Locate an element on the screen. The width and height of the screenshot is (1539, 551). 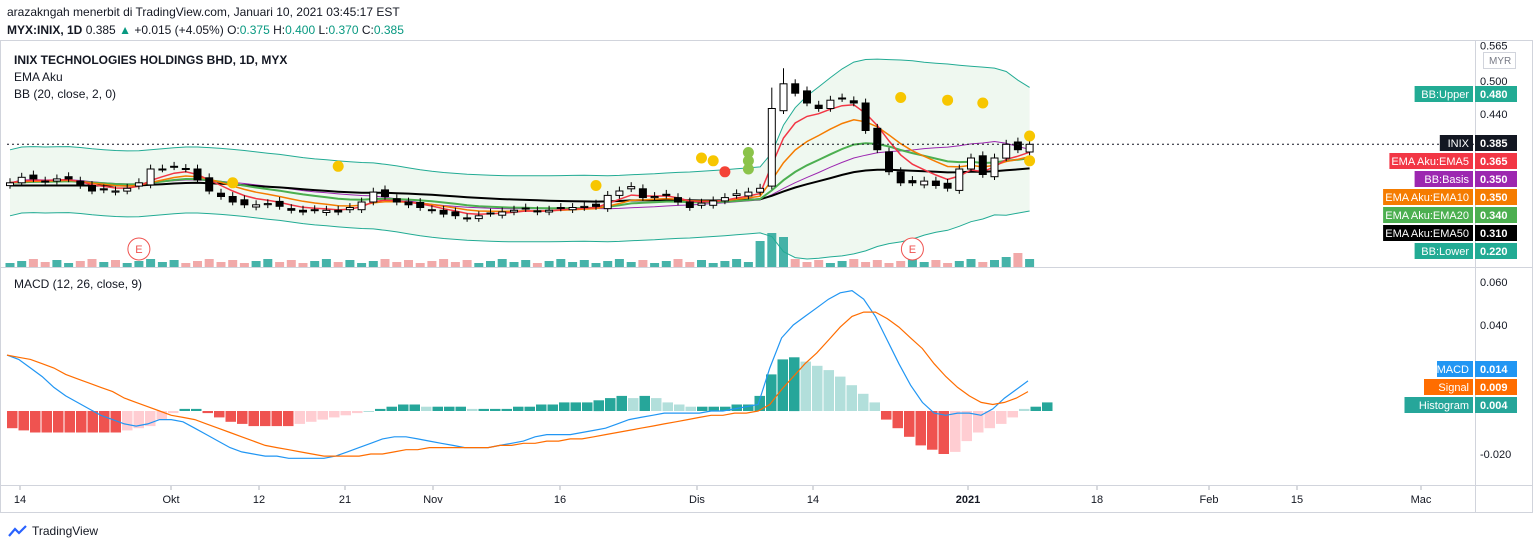
up-arrow-icon: ▲ is located at coordinates (125, 30).